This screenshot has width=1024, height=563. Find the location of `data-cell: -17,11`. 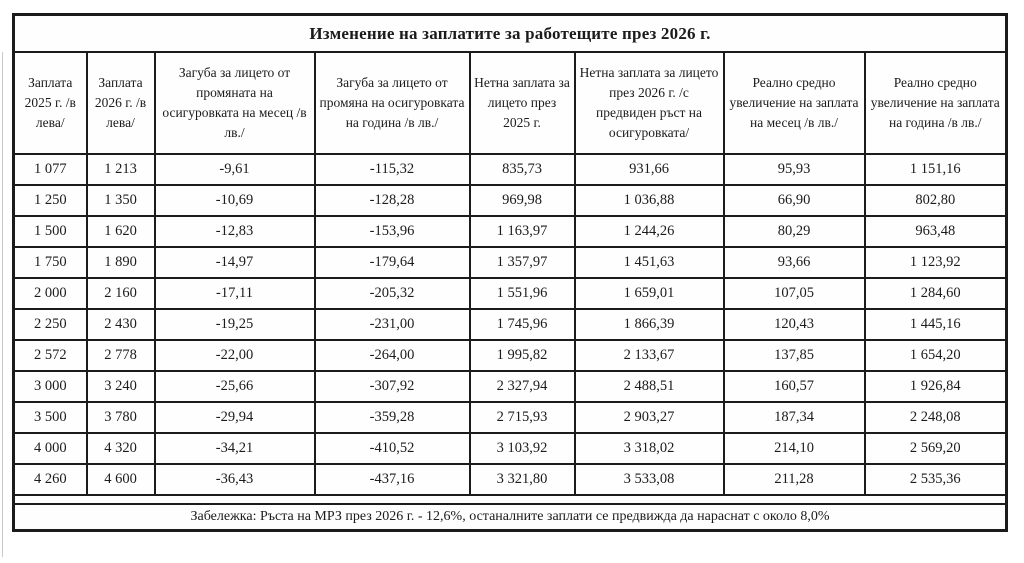

data-cell: -17,11 is located at coordinates (234, 293).